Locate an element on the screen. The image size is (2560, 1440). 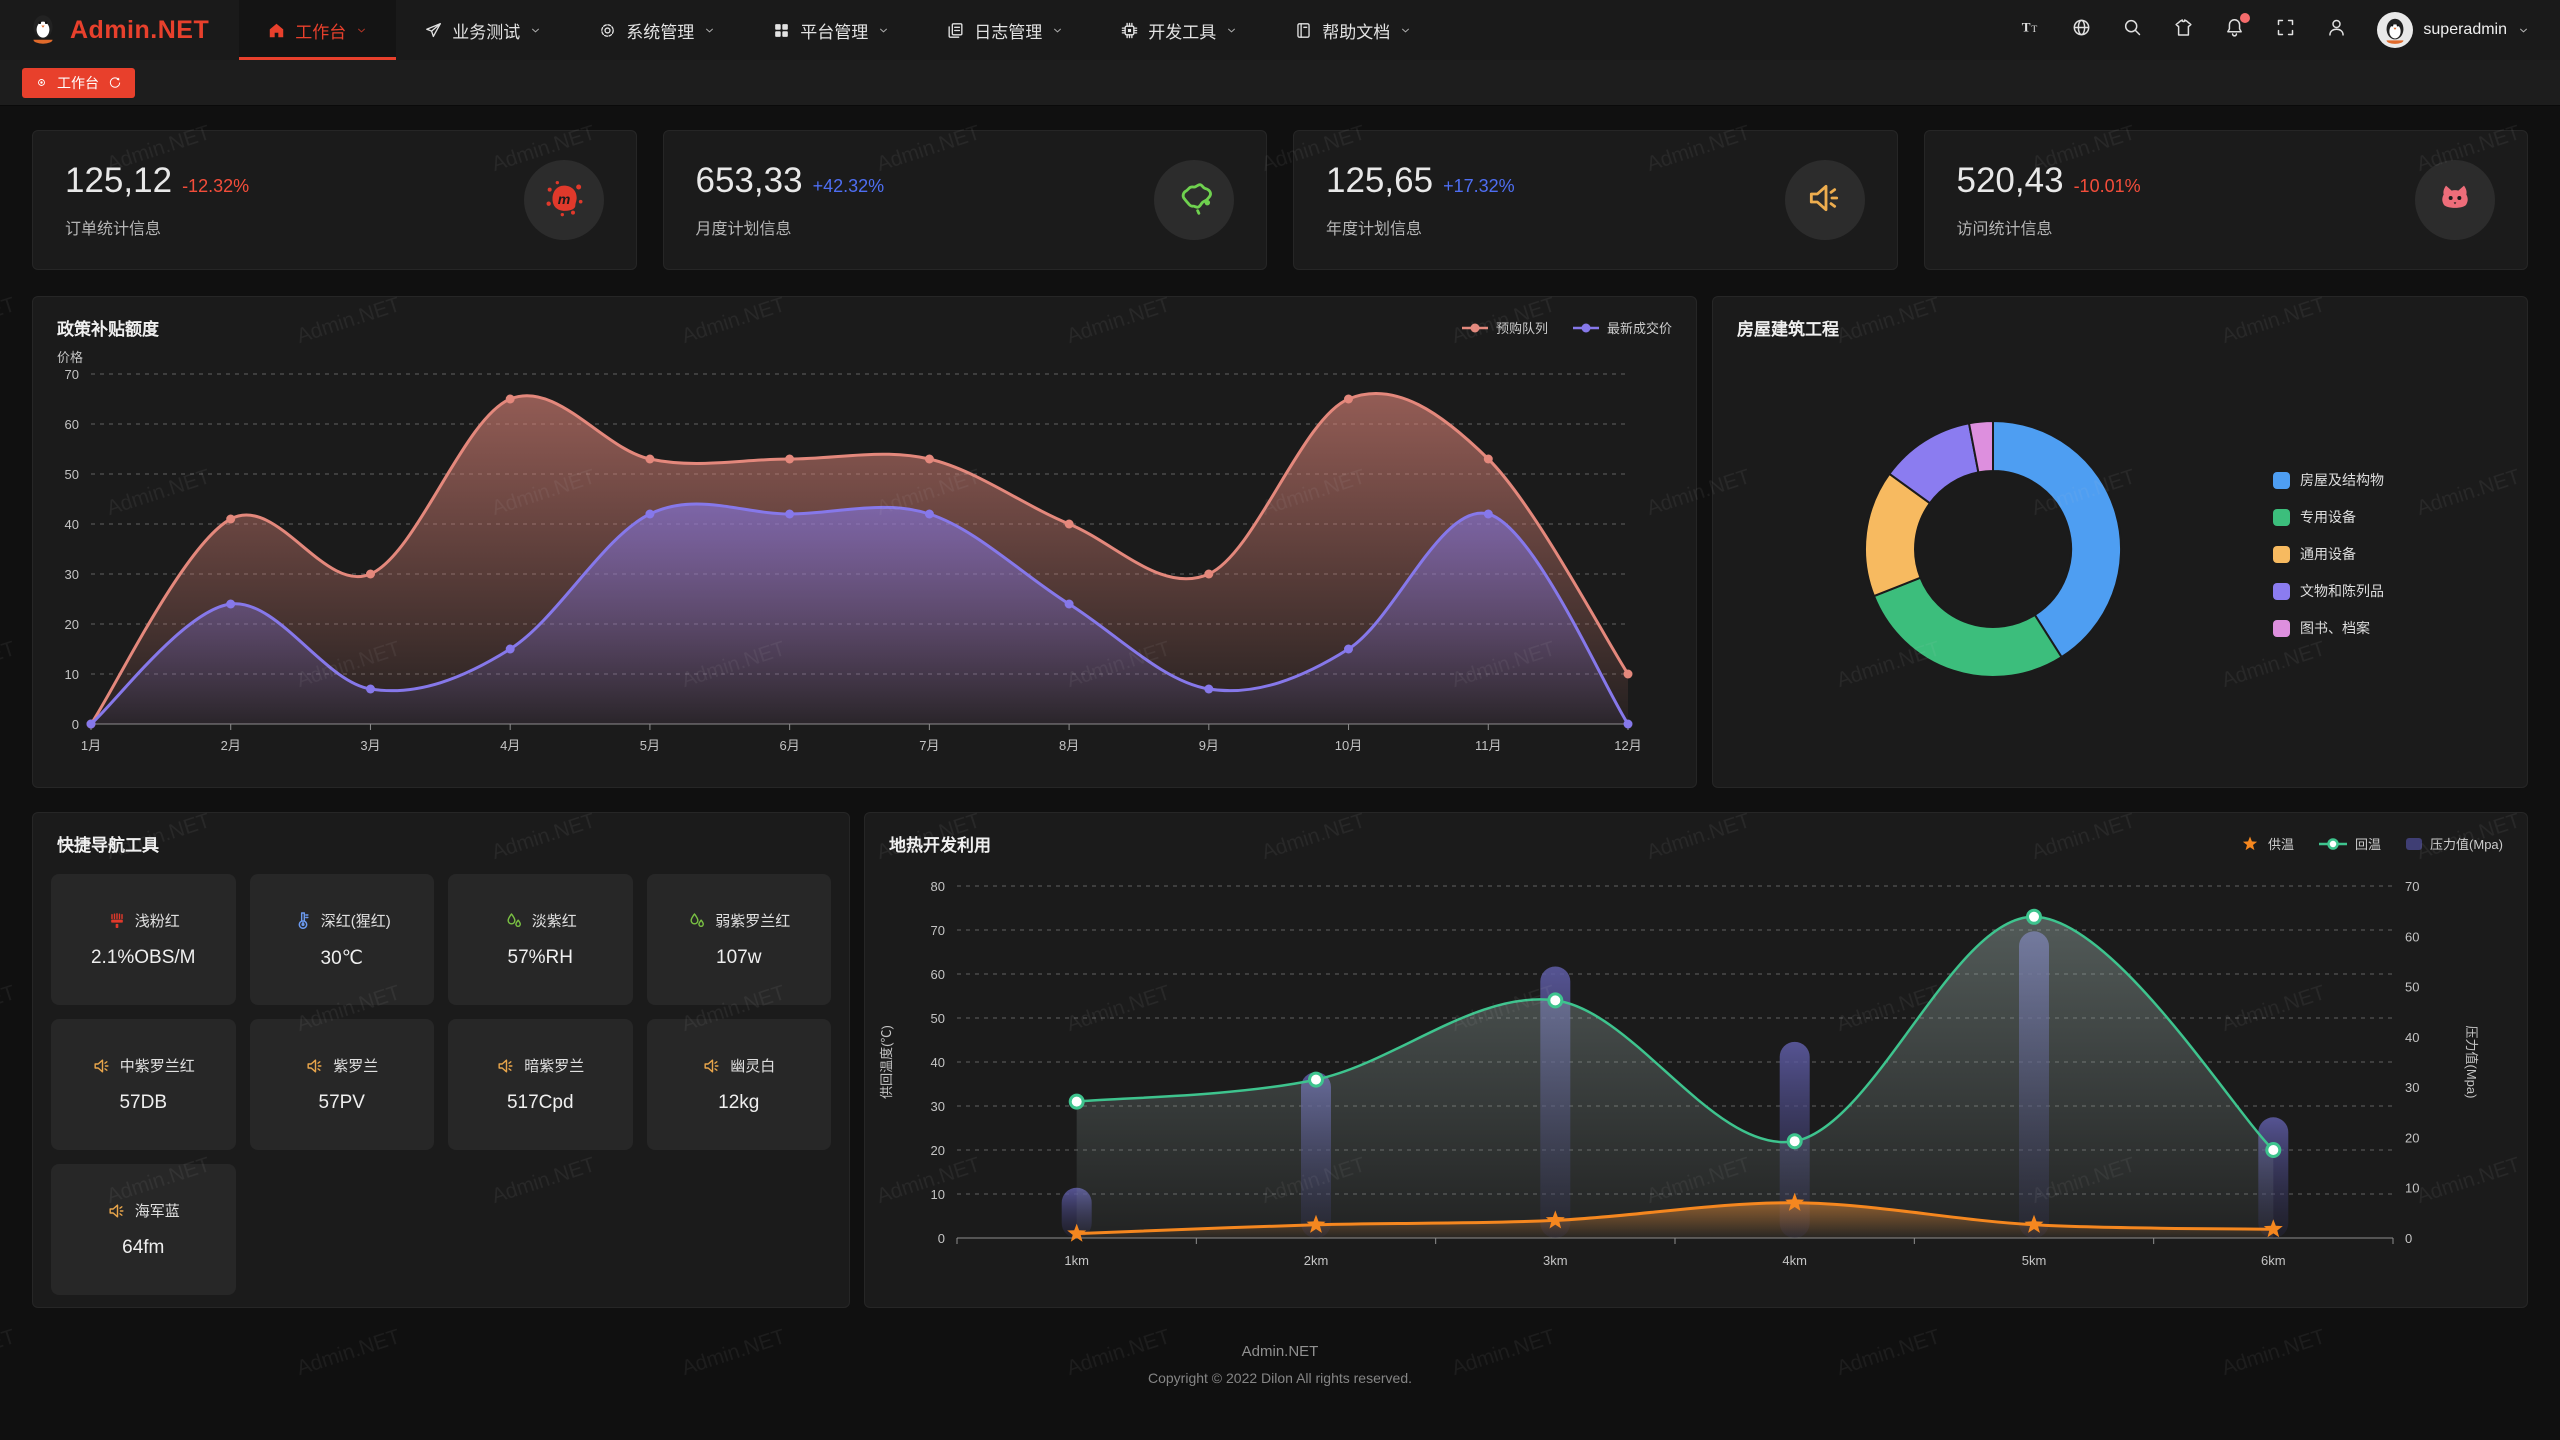
legend-item: 预购队列 is located at coordinates (1504, 327).